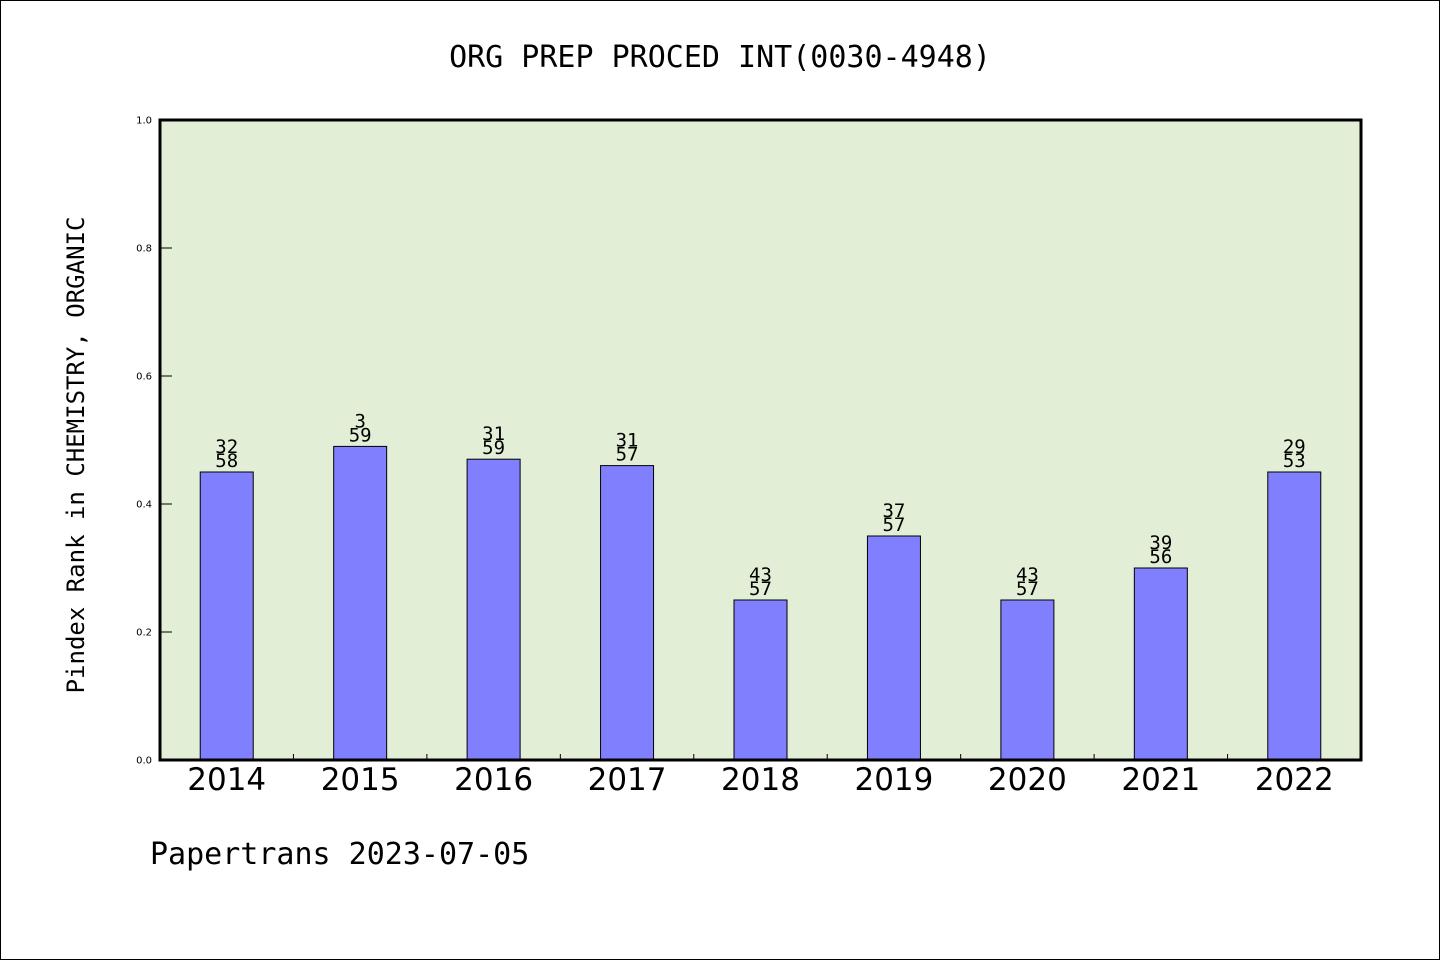  What do you see at coordinates (493, 780) in the screenshot?
I see `x-tick-label: 2016` at bounding box center [493, 780].